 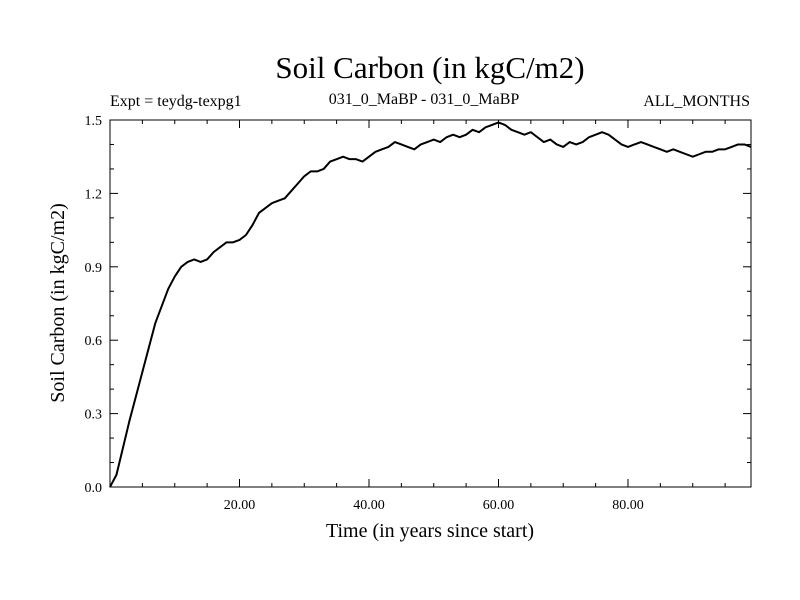 What do you see at coordinates (94, 121) in the screenshot?
I see `y-tick-label: 1.5` at bounding box center [94, 121].